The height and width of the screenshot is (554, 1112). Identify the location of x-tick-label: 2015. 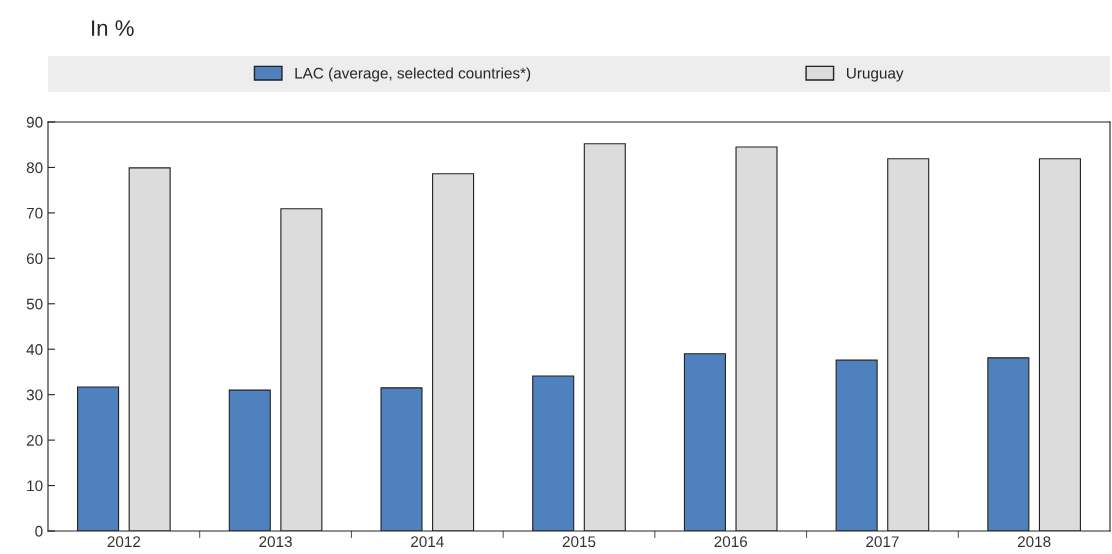
(579, 542).